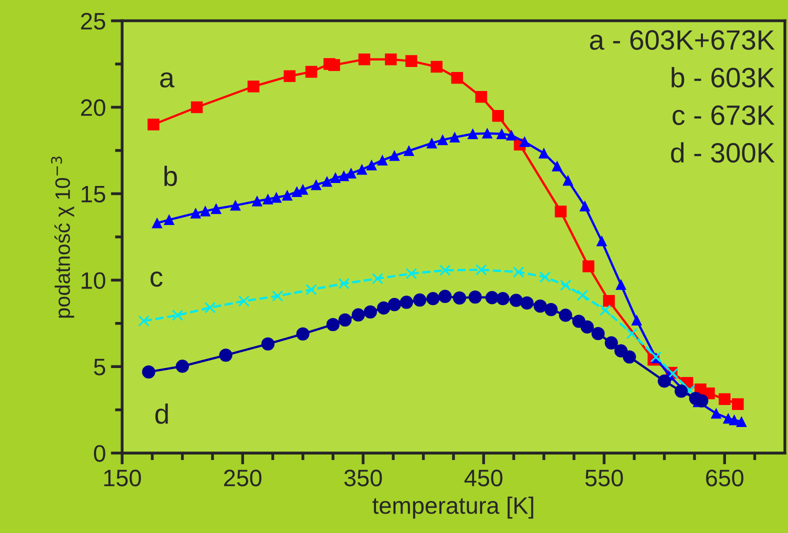 This screenshot has height=533, width=788. I want to click on y-tick-label: 0, so click(100, 453).